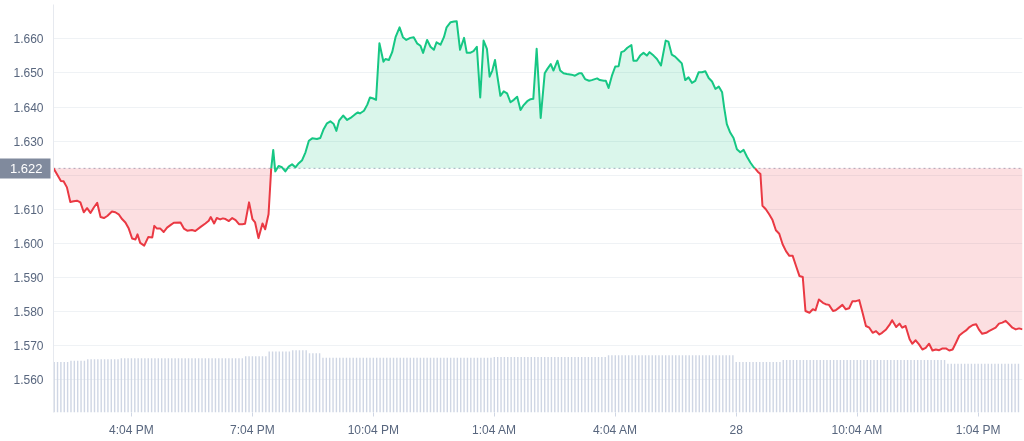 This screenshot has height=441, width=1024. Describe the element at coordinates (857, 429) in the screenshot. I see `x-tick-label: 10:04 AM` at that location.